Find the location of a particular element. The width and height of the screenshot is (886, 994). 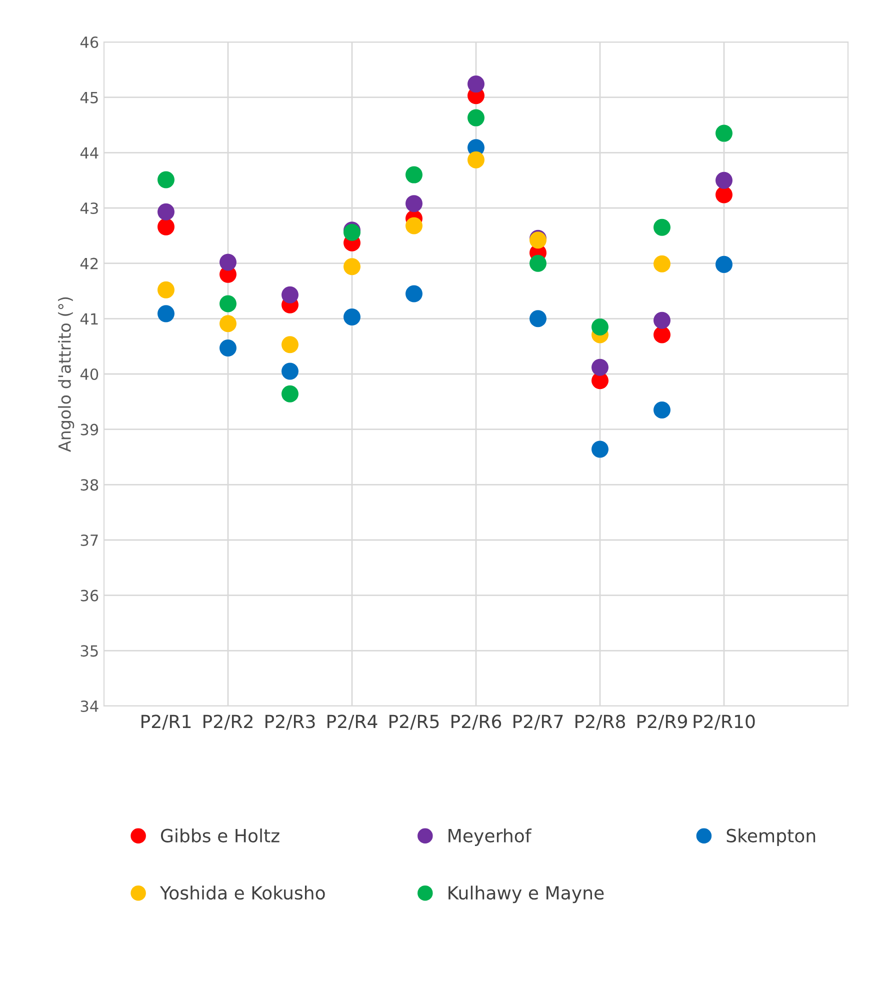

x-tick-label: P2/R2 is located at coordinates (228, 722).